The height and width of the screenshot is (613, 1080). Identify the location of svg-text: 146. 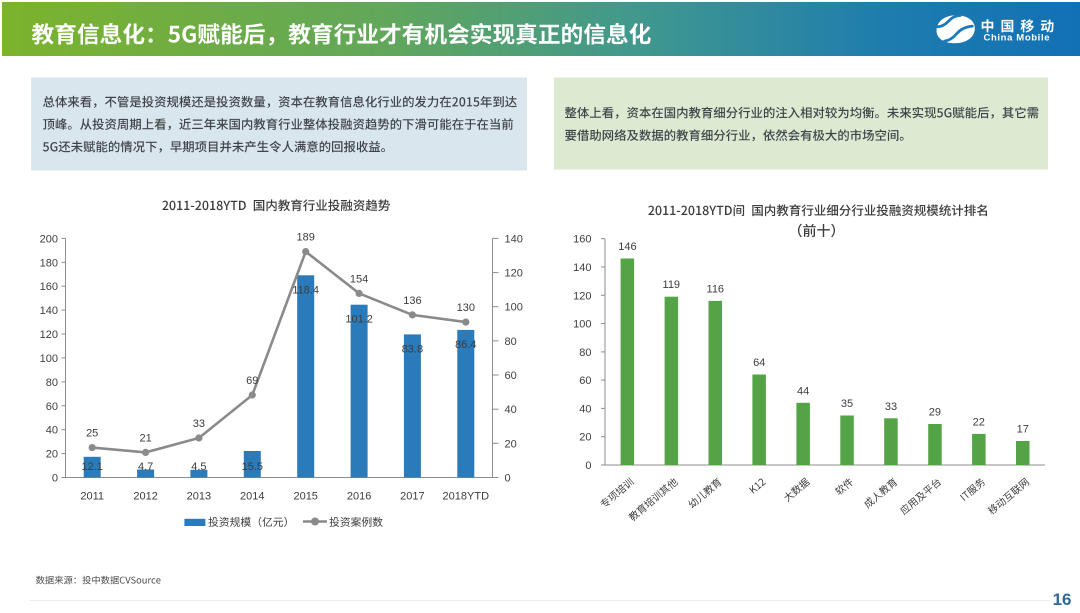
(627, 247).